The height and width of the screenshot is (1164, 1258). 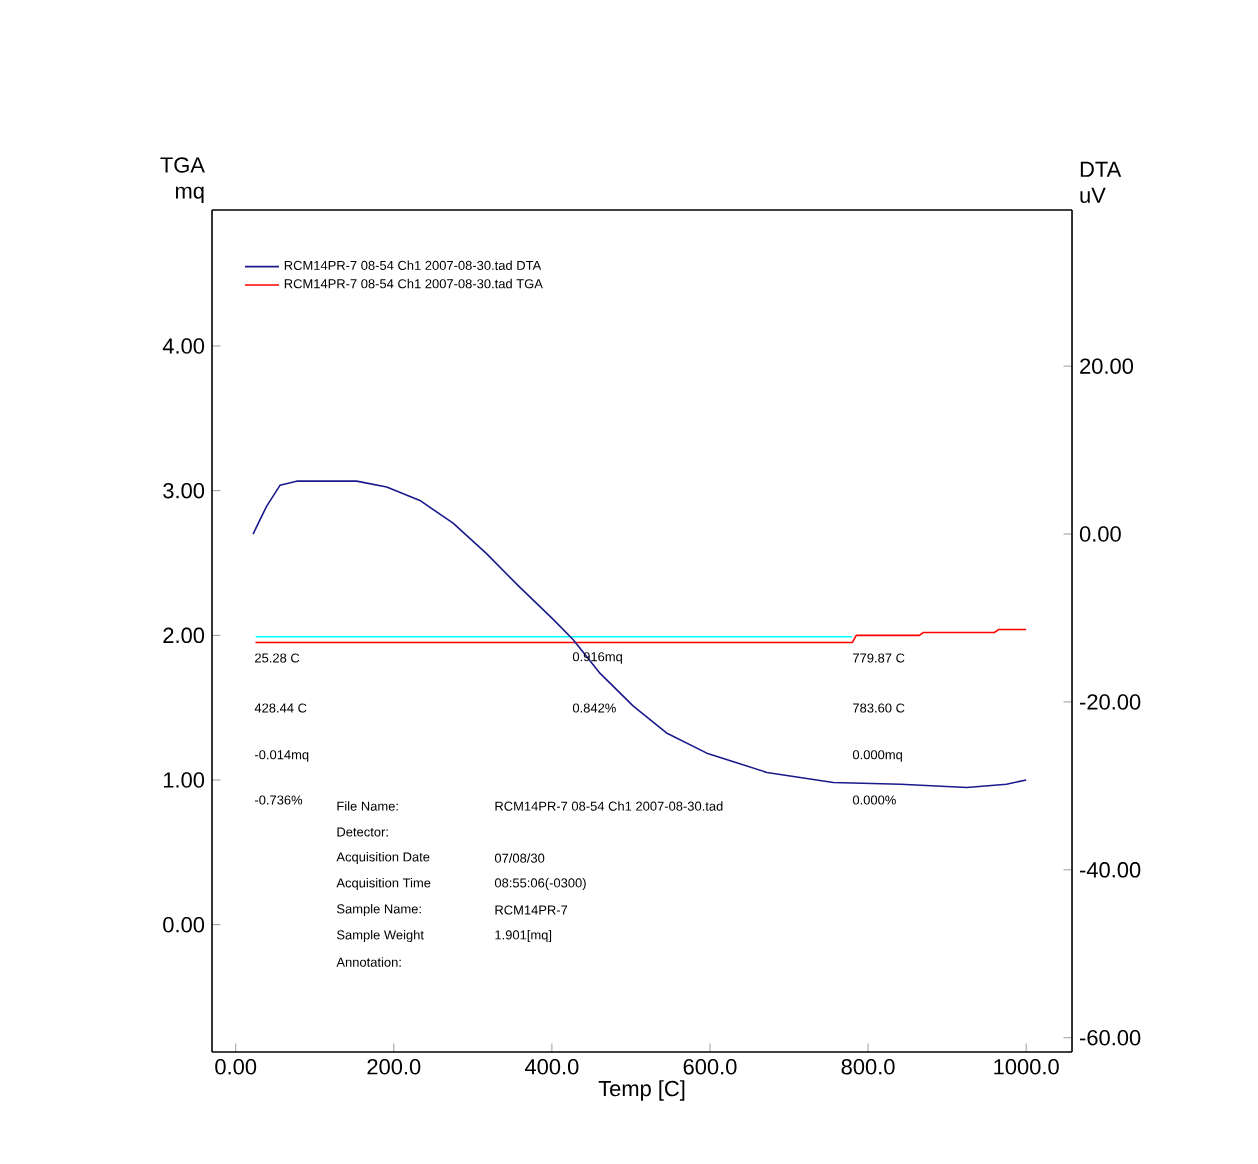 I want to click on x-tick-label: 600.0, so click(x=710, y=1067).